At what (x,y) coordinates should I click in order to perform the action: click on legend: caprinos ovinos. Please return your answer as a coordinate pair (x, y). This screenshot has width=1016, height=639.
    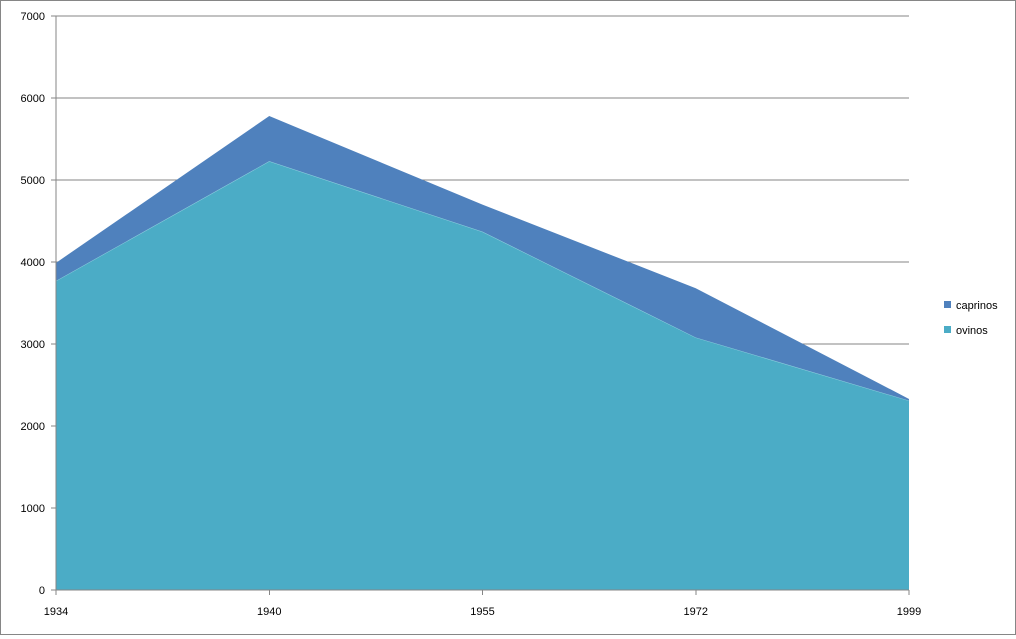
    Looking at the image, I should click on (971, 318).